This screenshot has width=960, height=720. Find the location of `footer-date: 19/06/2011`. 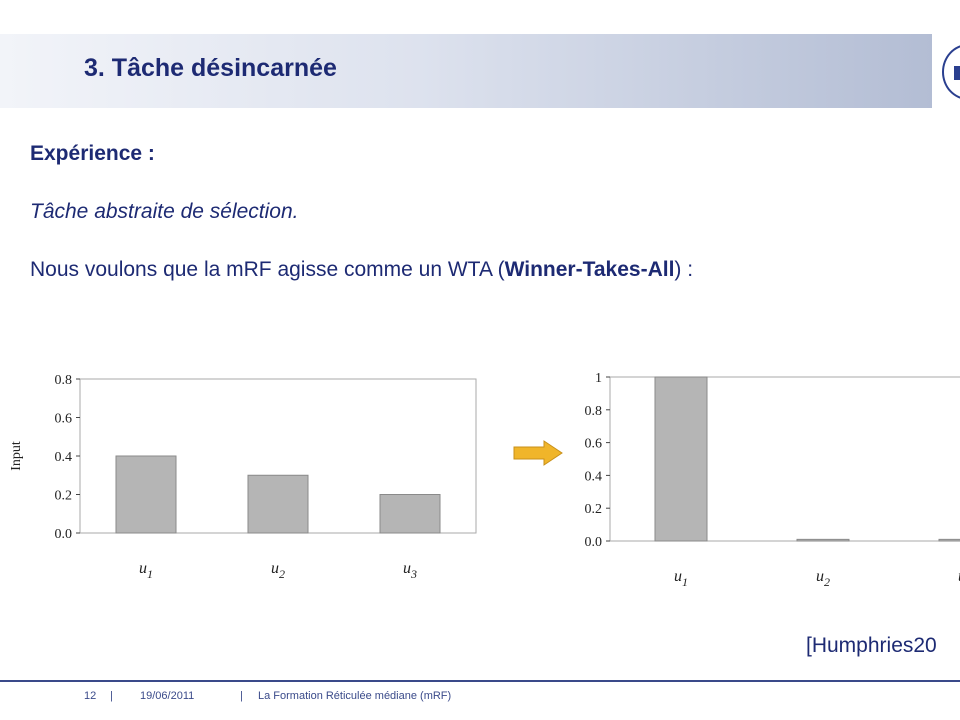

footer-date: 19/06/2011 is located at coordinates (167, 696).